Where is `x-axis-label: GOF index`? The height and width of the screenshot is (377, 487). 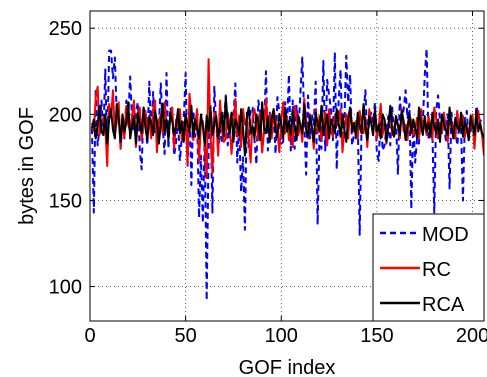 x-axis-label: GOF index is located at coordinates (287, 367).